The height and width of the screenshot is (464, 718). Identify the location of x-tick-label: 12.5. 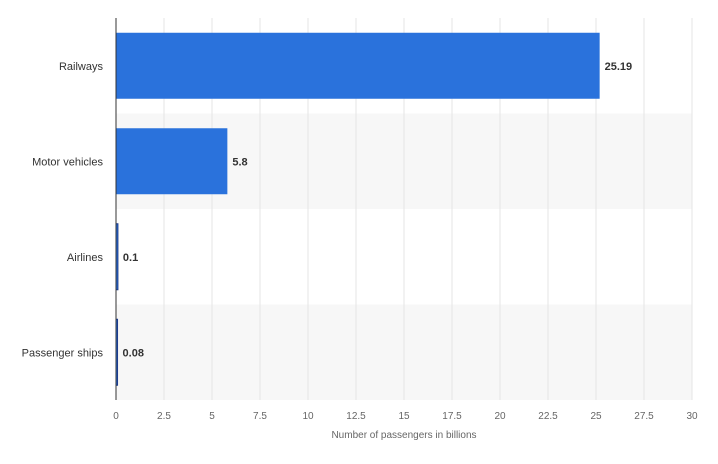
(356, 416).